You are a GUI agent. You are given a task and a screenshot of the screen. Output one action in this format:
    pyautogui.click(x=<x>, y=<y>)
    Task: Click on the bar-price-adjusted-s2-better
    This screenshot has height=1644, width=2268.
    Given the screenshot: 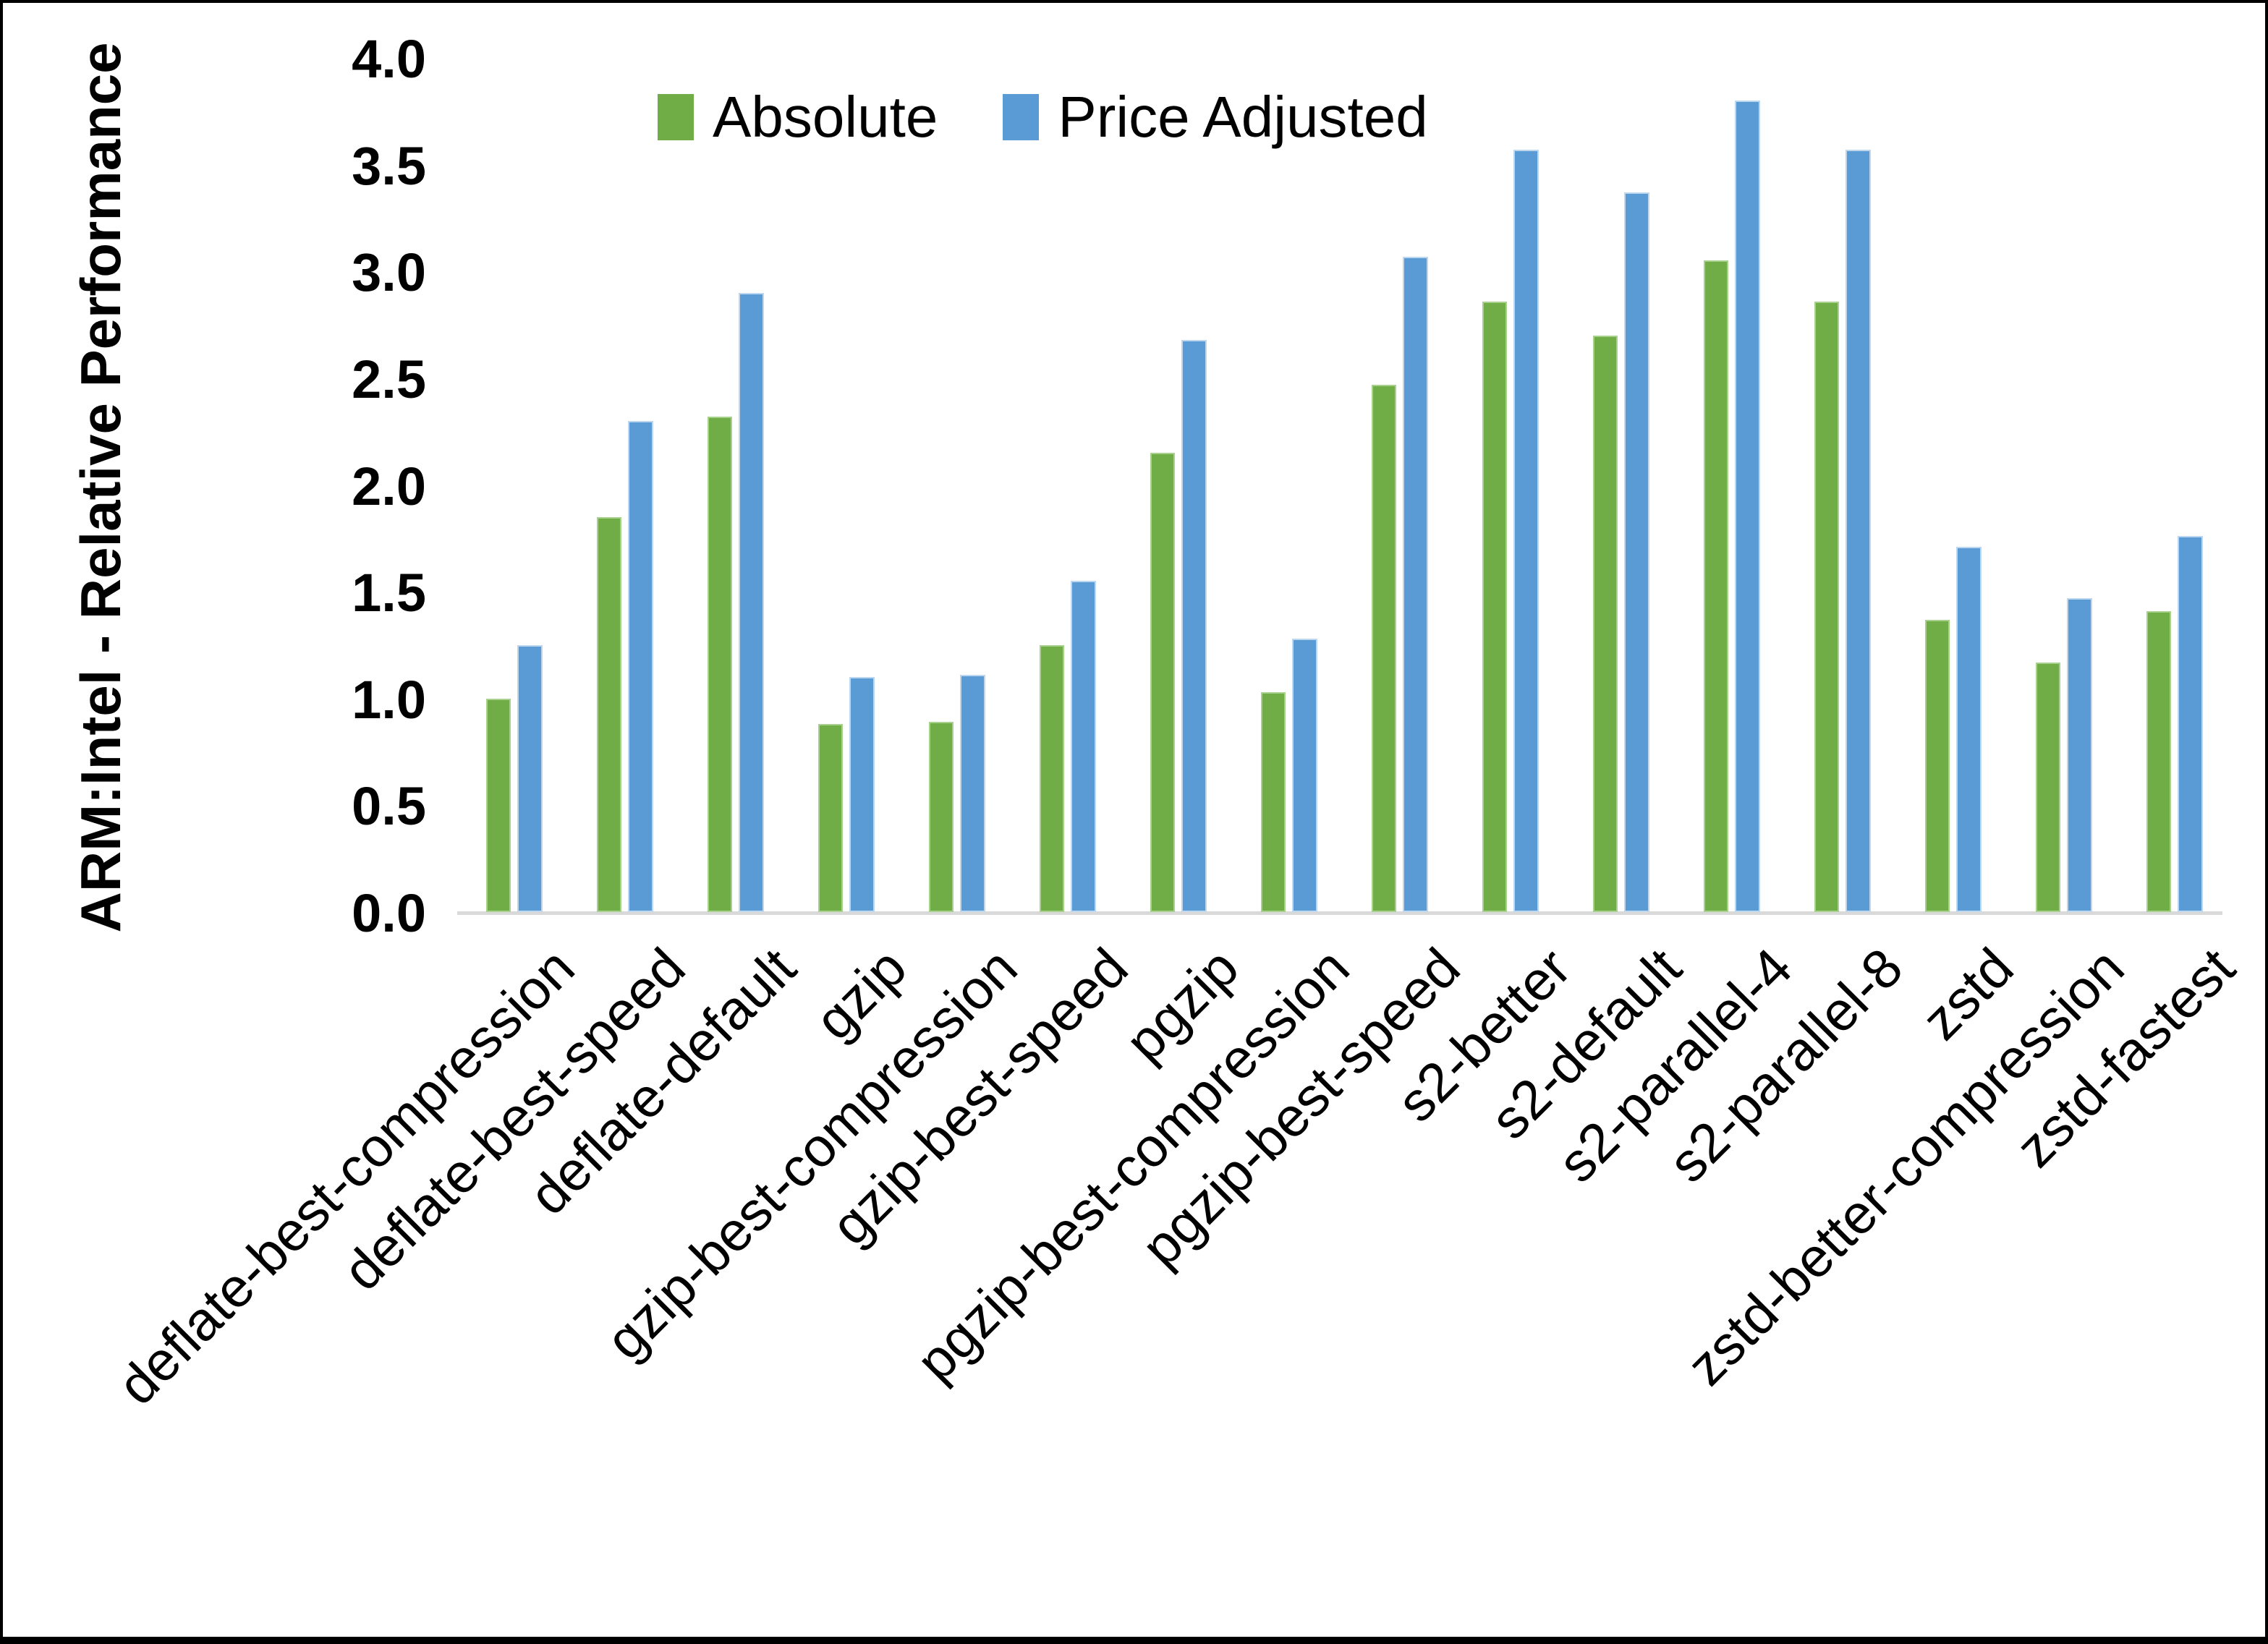 What is the action you would take?
    pyautogui.click(x=1526, y=531)
    